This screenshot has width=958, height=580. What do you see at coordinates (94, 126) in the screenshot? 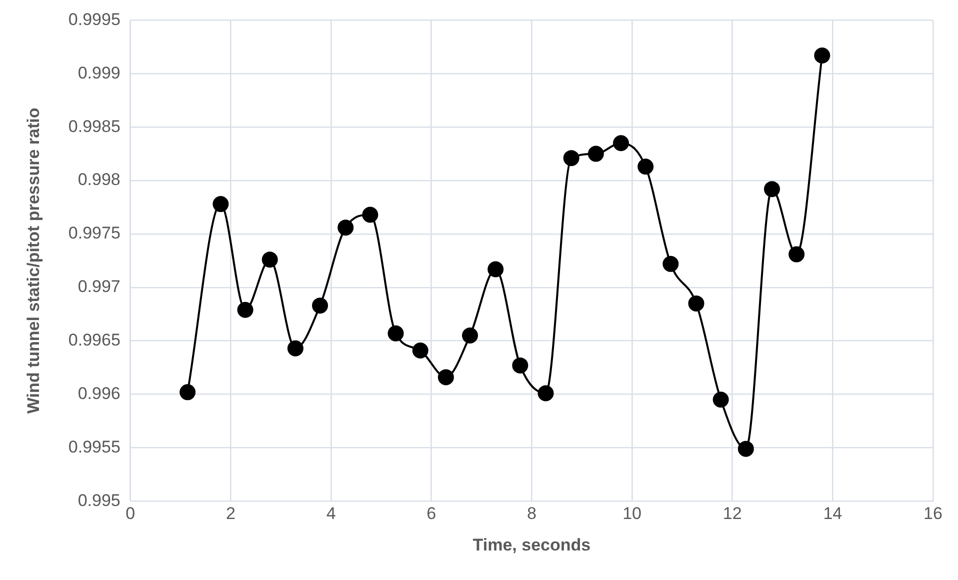
I see `y-tick-label: 0.9985` at bounding box center [94, 126].